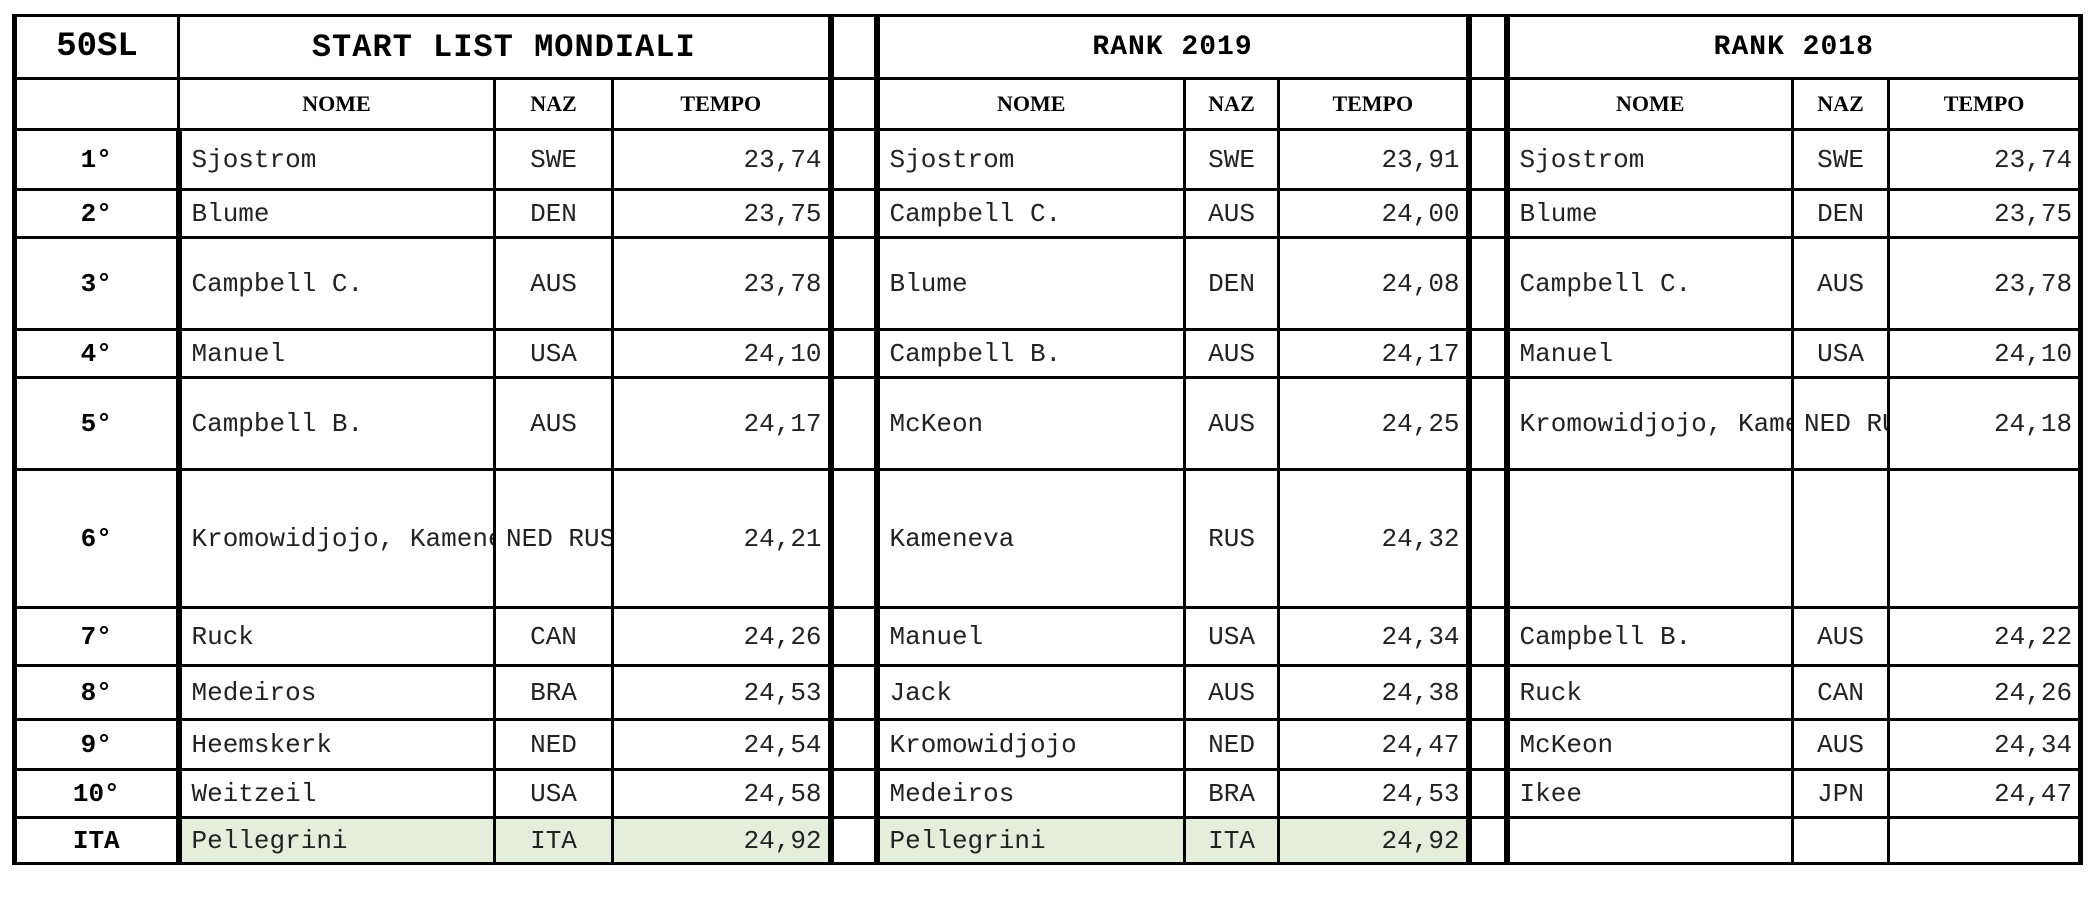  Describe the element at coordinates (1985, 213) in the screenshot. I see `r2018-tempo-cell: 23,75` at that location.